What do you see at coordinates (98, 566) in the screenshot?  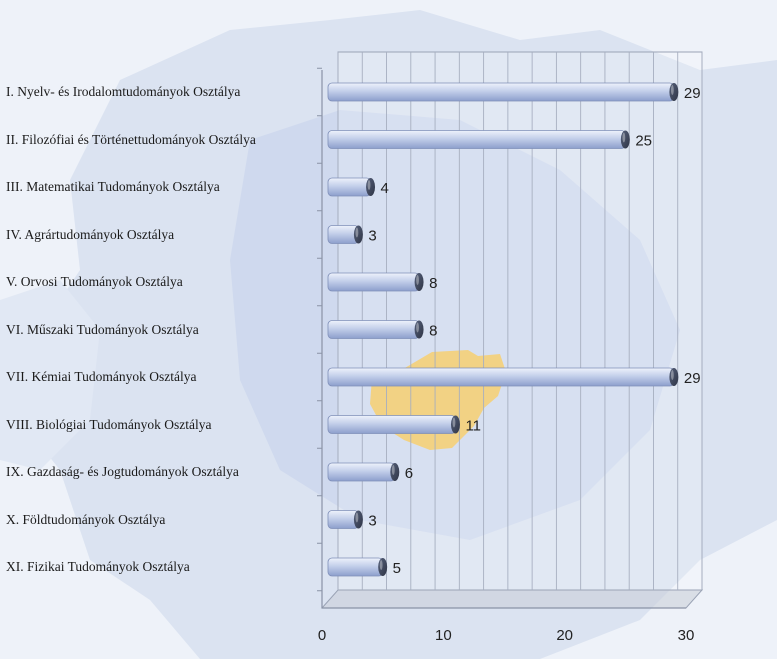 I see `category-label: XI. Fizikai Tudományok Osztálya` at bounding box center [98, 566].